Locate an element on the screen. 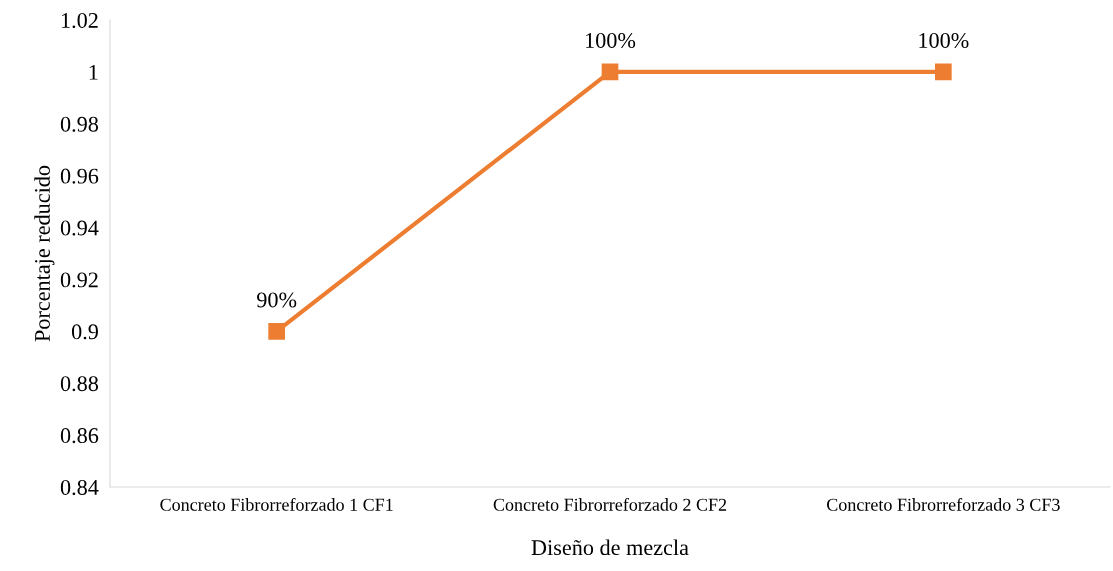  y-tick-label: 0.94 is located at coordinates (79, 228).